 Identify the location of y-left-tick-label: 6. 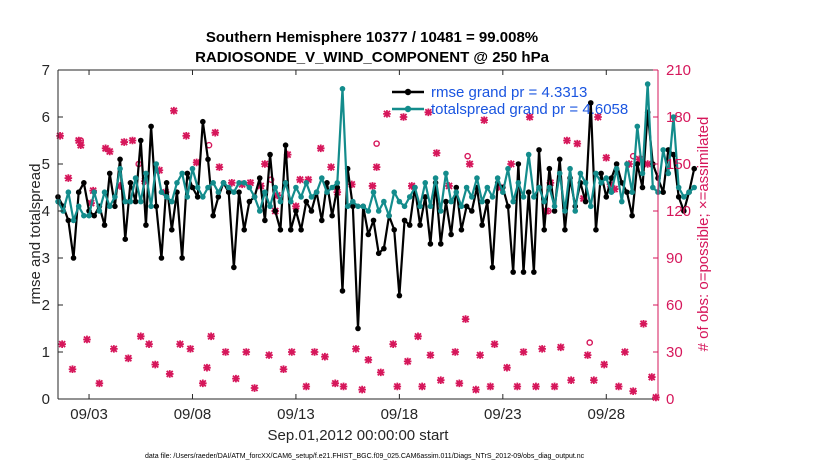
(46, 117).